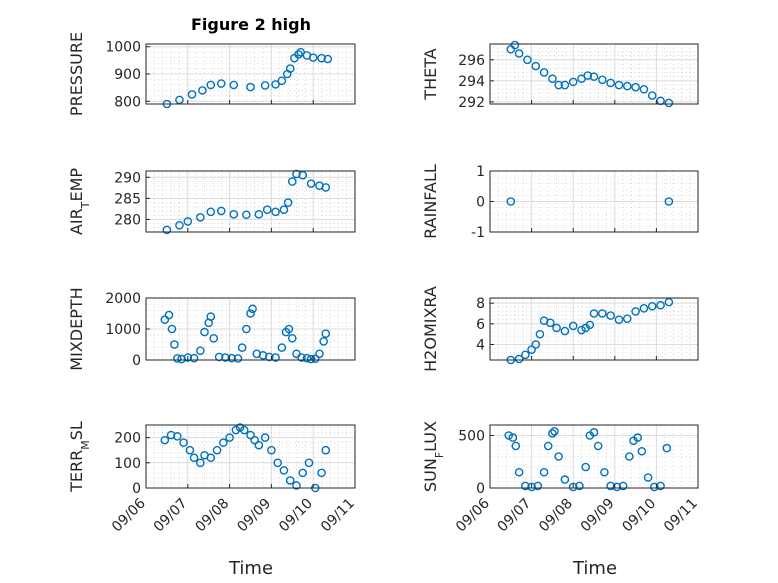 The height and width of the screenshot is (583, 778). Describe the element at coordinates (127, 102) in the screenshot. I see `y-tick-label: 800` at that location.